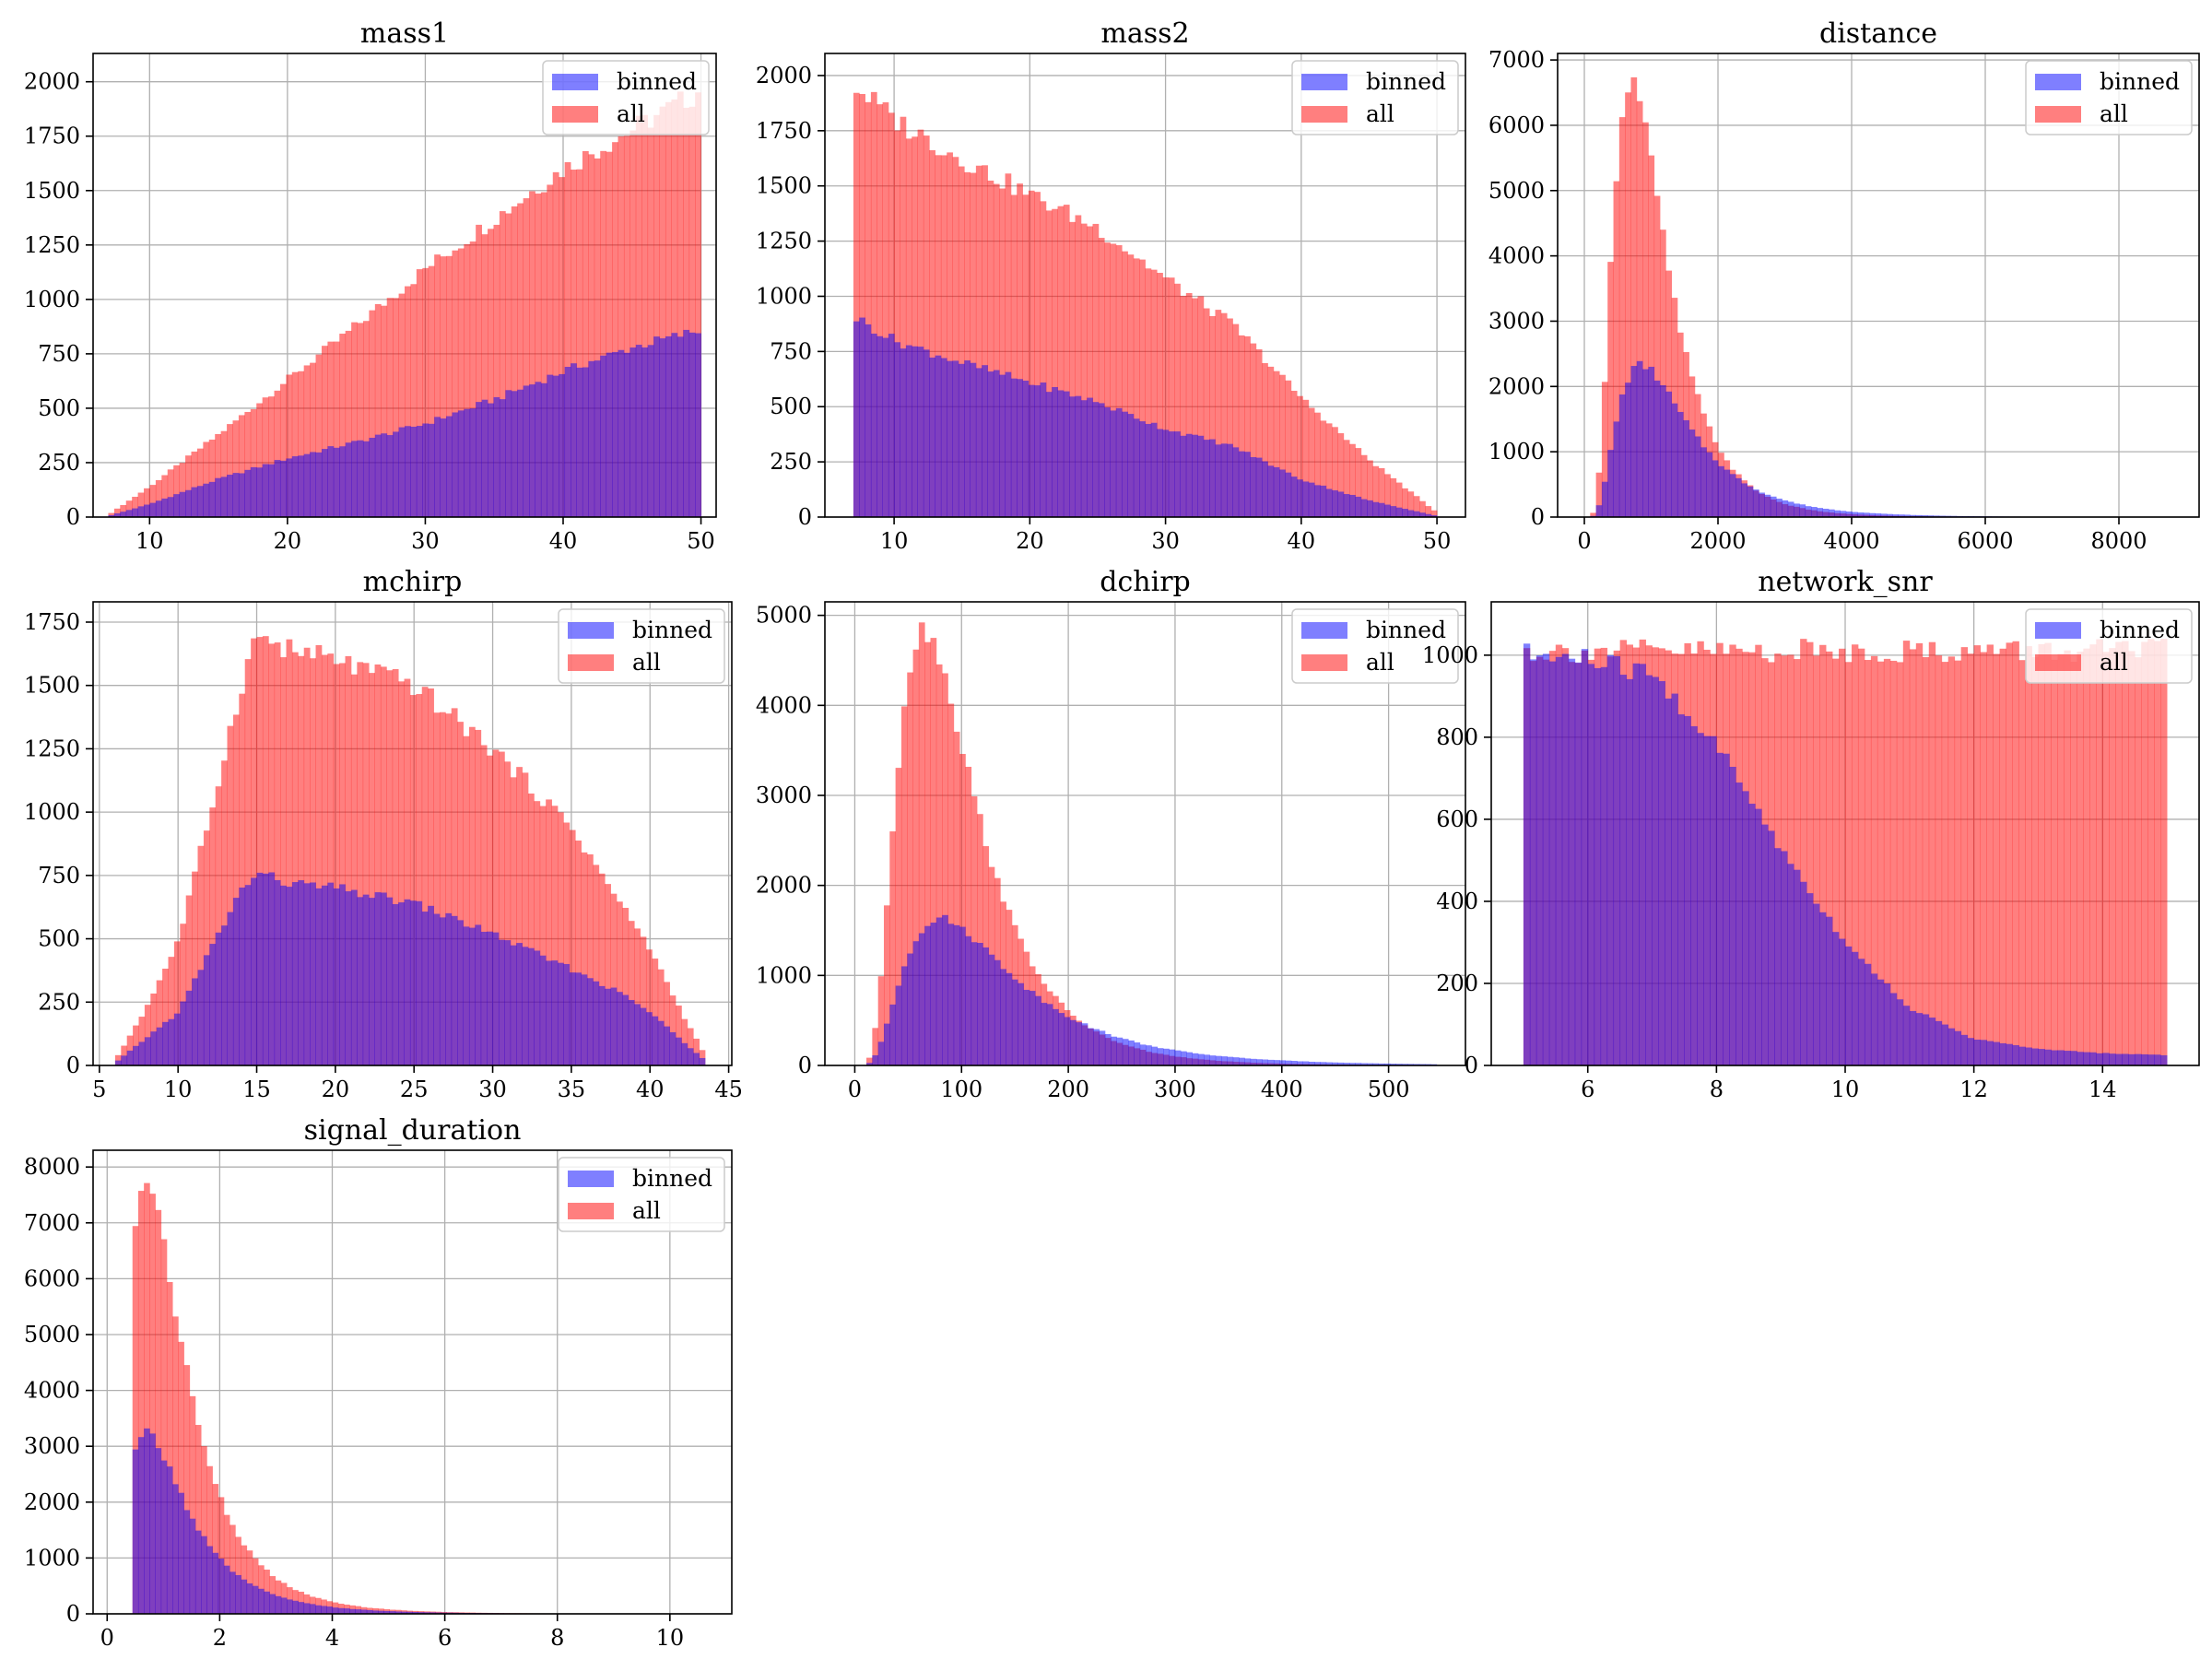 This screenshot has width=2212, height=1659. What do you see at coordinates (336, 1089) in the screenshot?
I see `x-tick-label: 20` at bounding box center [336, 1089].